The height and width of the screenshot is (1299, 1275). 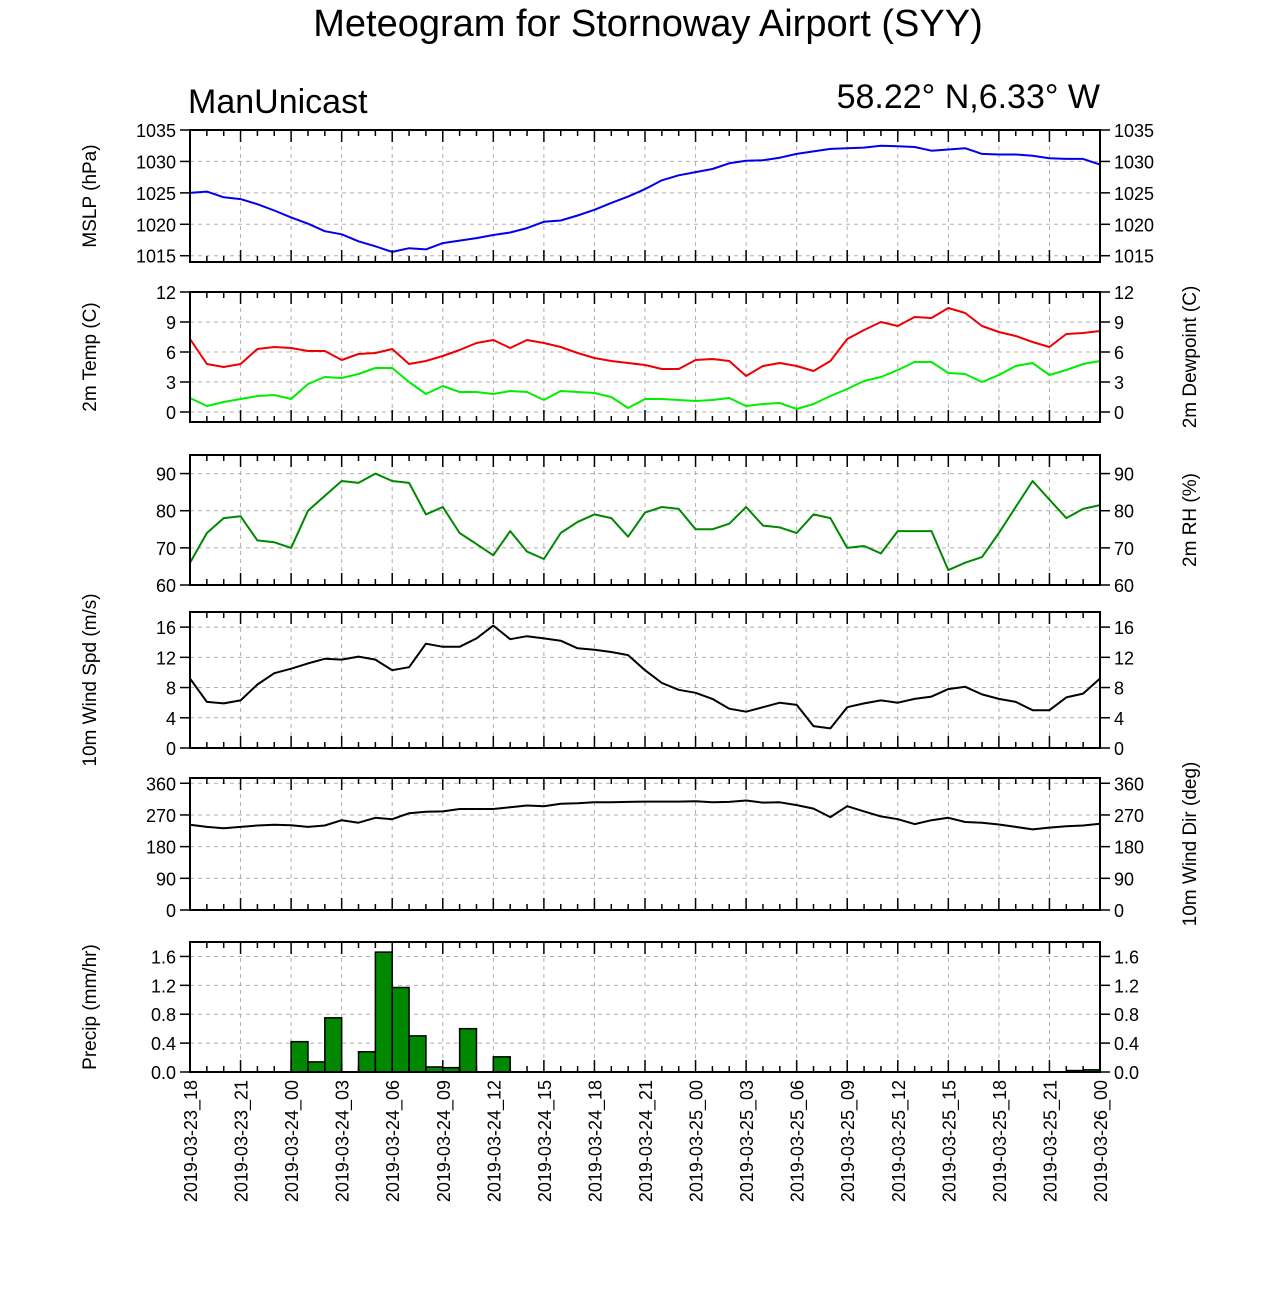 I want to click on y-tick-label-left: 9, so click(x=171, y=323).